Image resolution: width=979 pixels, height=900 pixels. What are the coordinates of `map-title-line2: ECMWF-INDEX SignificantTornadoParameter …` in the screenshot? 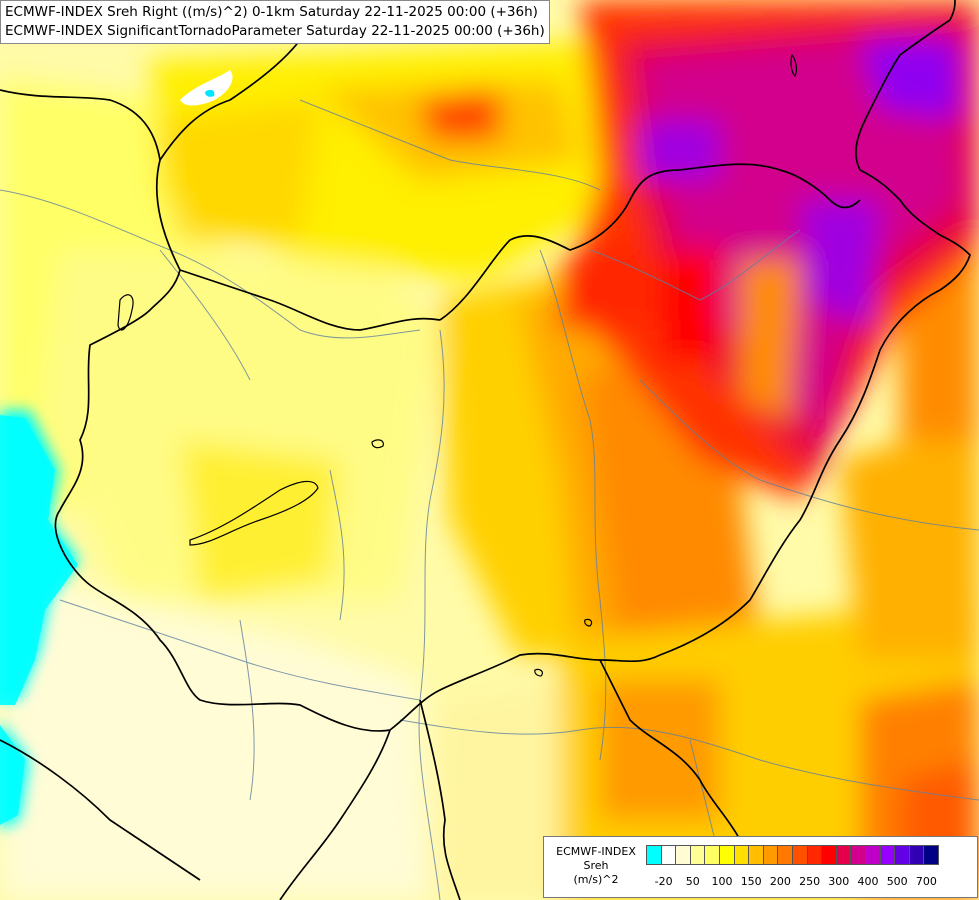 It's located at (275, 31).